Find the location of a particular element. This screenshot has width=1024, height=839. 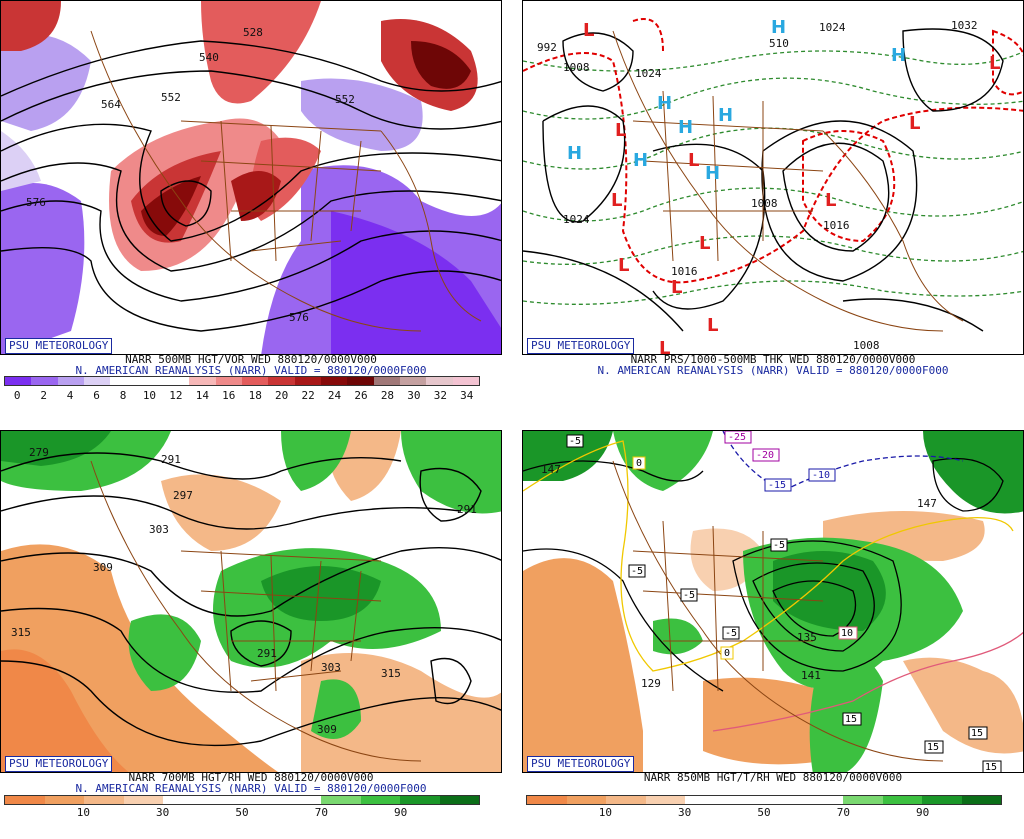

panel-title-line1: NARR 850MB HGT/T/RH WED 880120/0000V000 is located at coordinates (773, 777).